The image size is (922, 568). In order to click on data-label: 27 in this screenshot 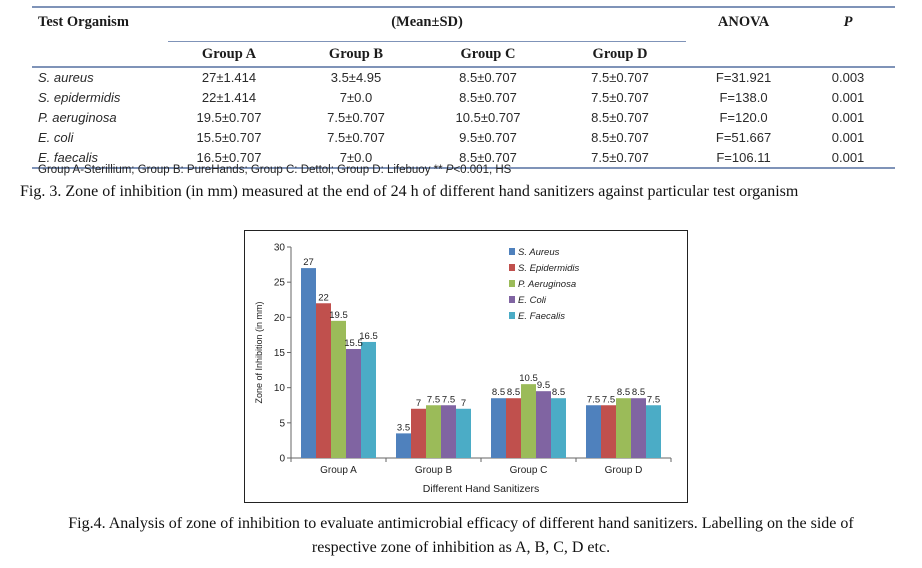, I will do `click(308, 262)`.